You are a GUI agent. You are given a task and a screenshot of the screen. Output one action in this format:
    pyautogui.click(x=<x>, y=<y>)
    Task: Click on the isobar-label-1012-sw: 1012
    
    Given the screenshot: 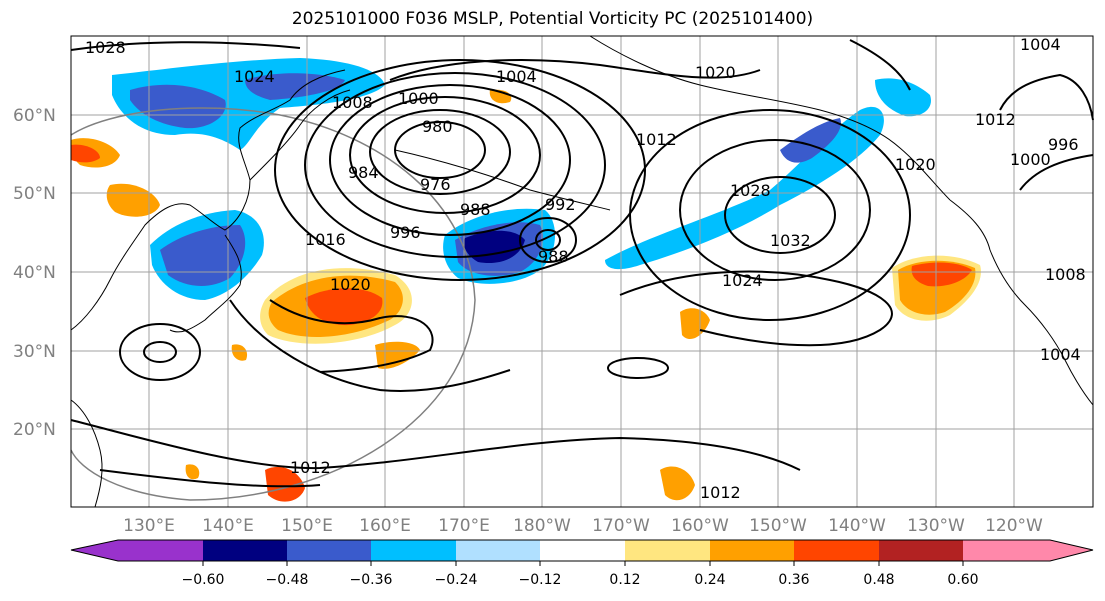 What is the action you would take?
    pyautogui.click(x=310, y=467)
    